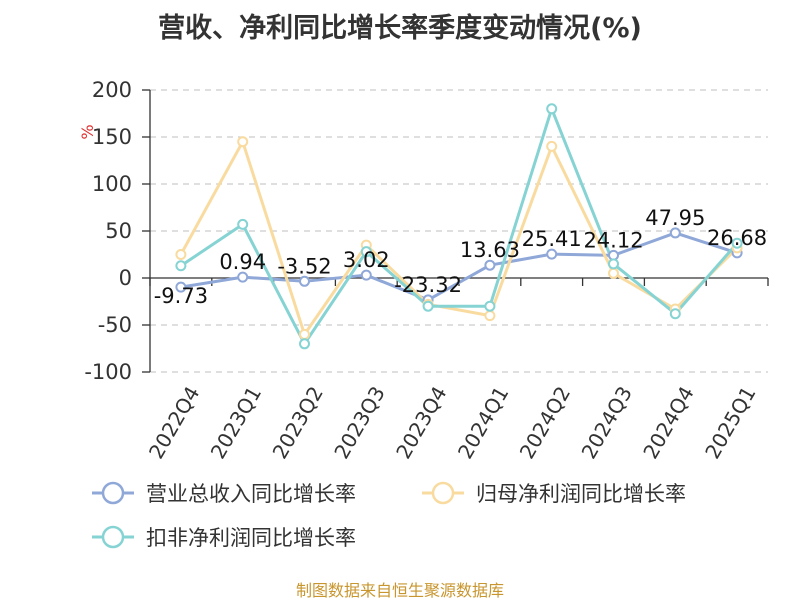 The height and width of the screenshot is (601, 800). What do you see at coordinates (675, 218) in the screenshot?
I see `data-label: 47.95` at bounding box center [675, 218].